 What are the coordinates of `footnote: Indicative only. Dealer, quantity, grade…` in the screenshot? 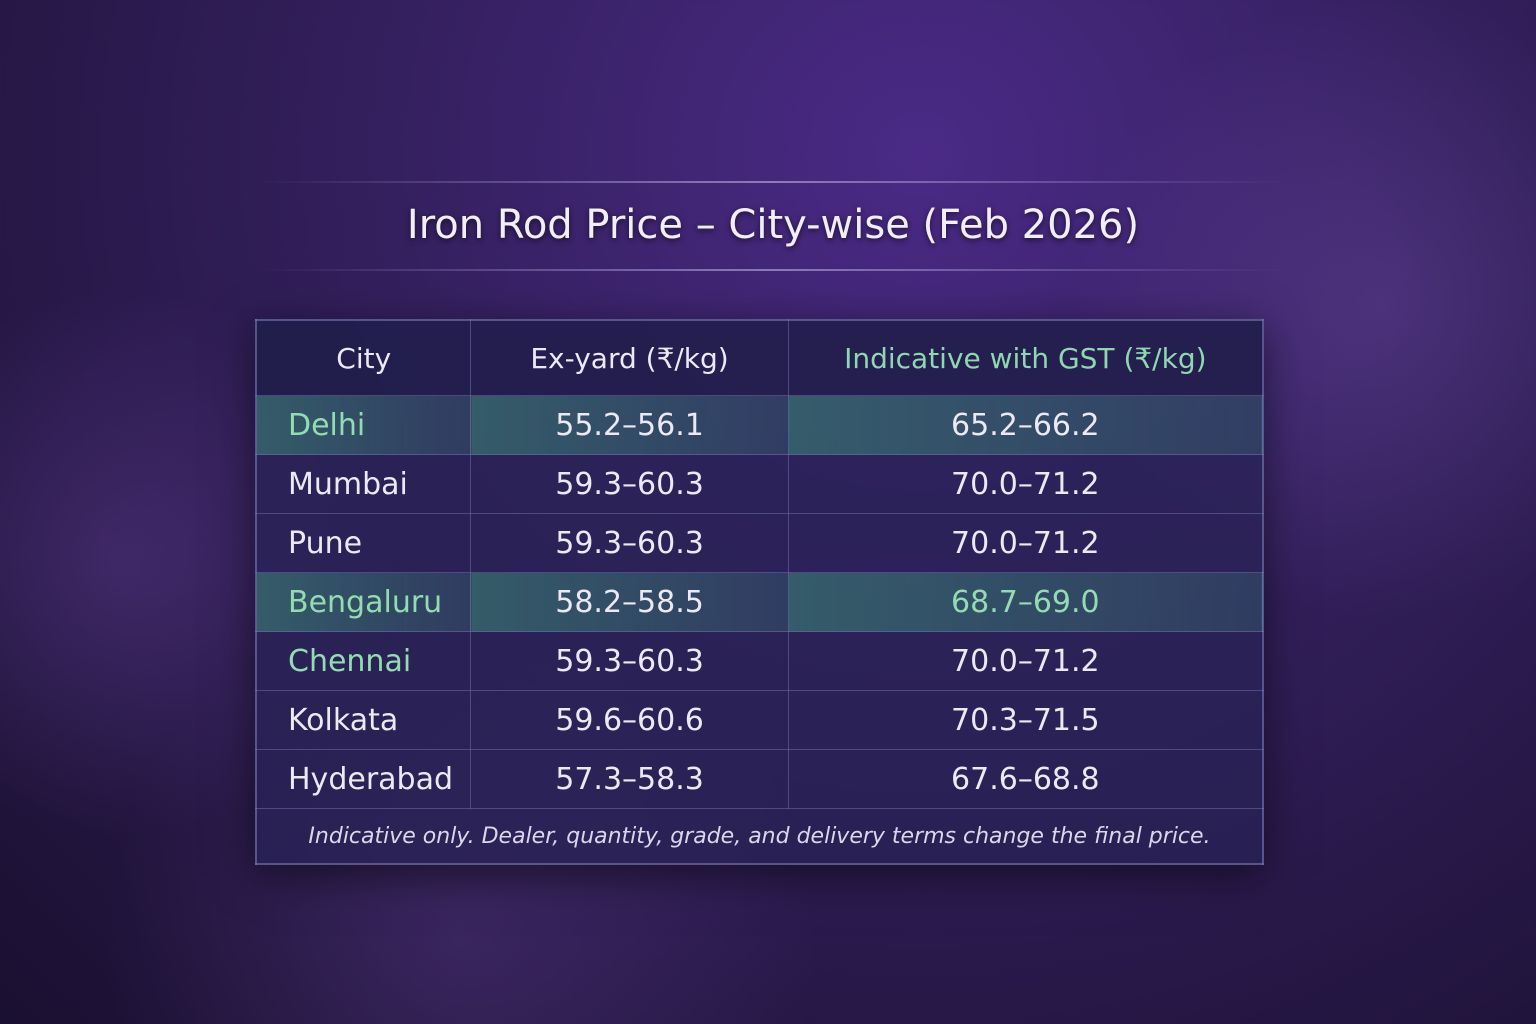 It's located at (759, 836).